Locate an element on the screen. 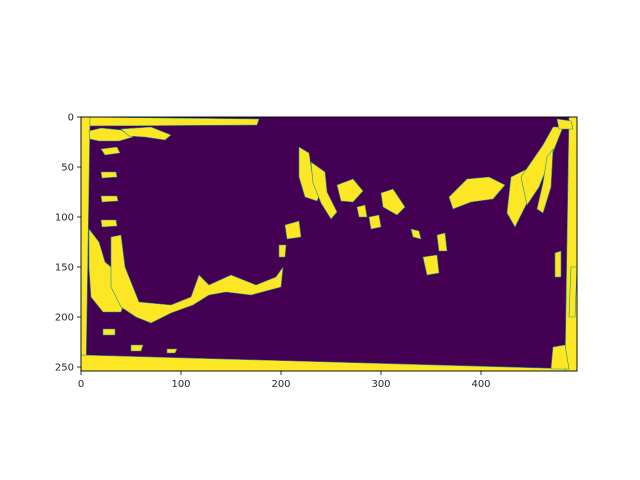 This screenshot has width=640, height=480. y-tick-label: 200 is located at coordinates (64, 318).